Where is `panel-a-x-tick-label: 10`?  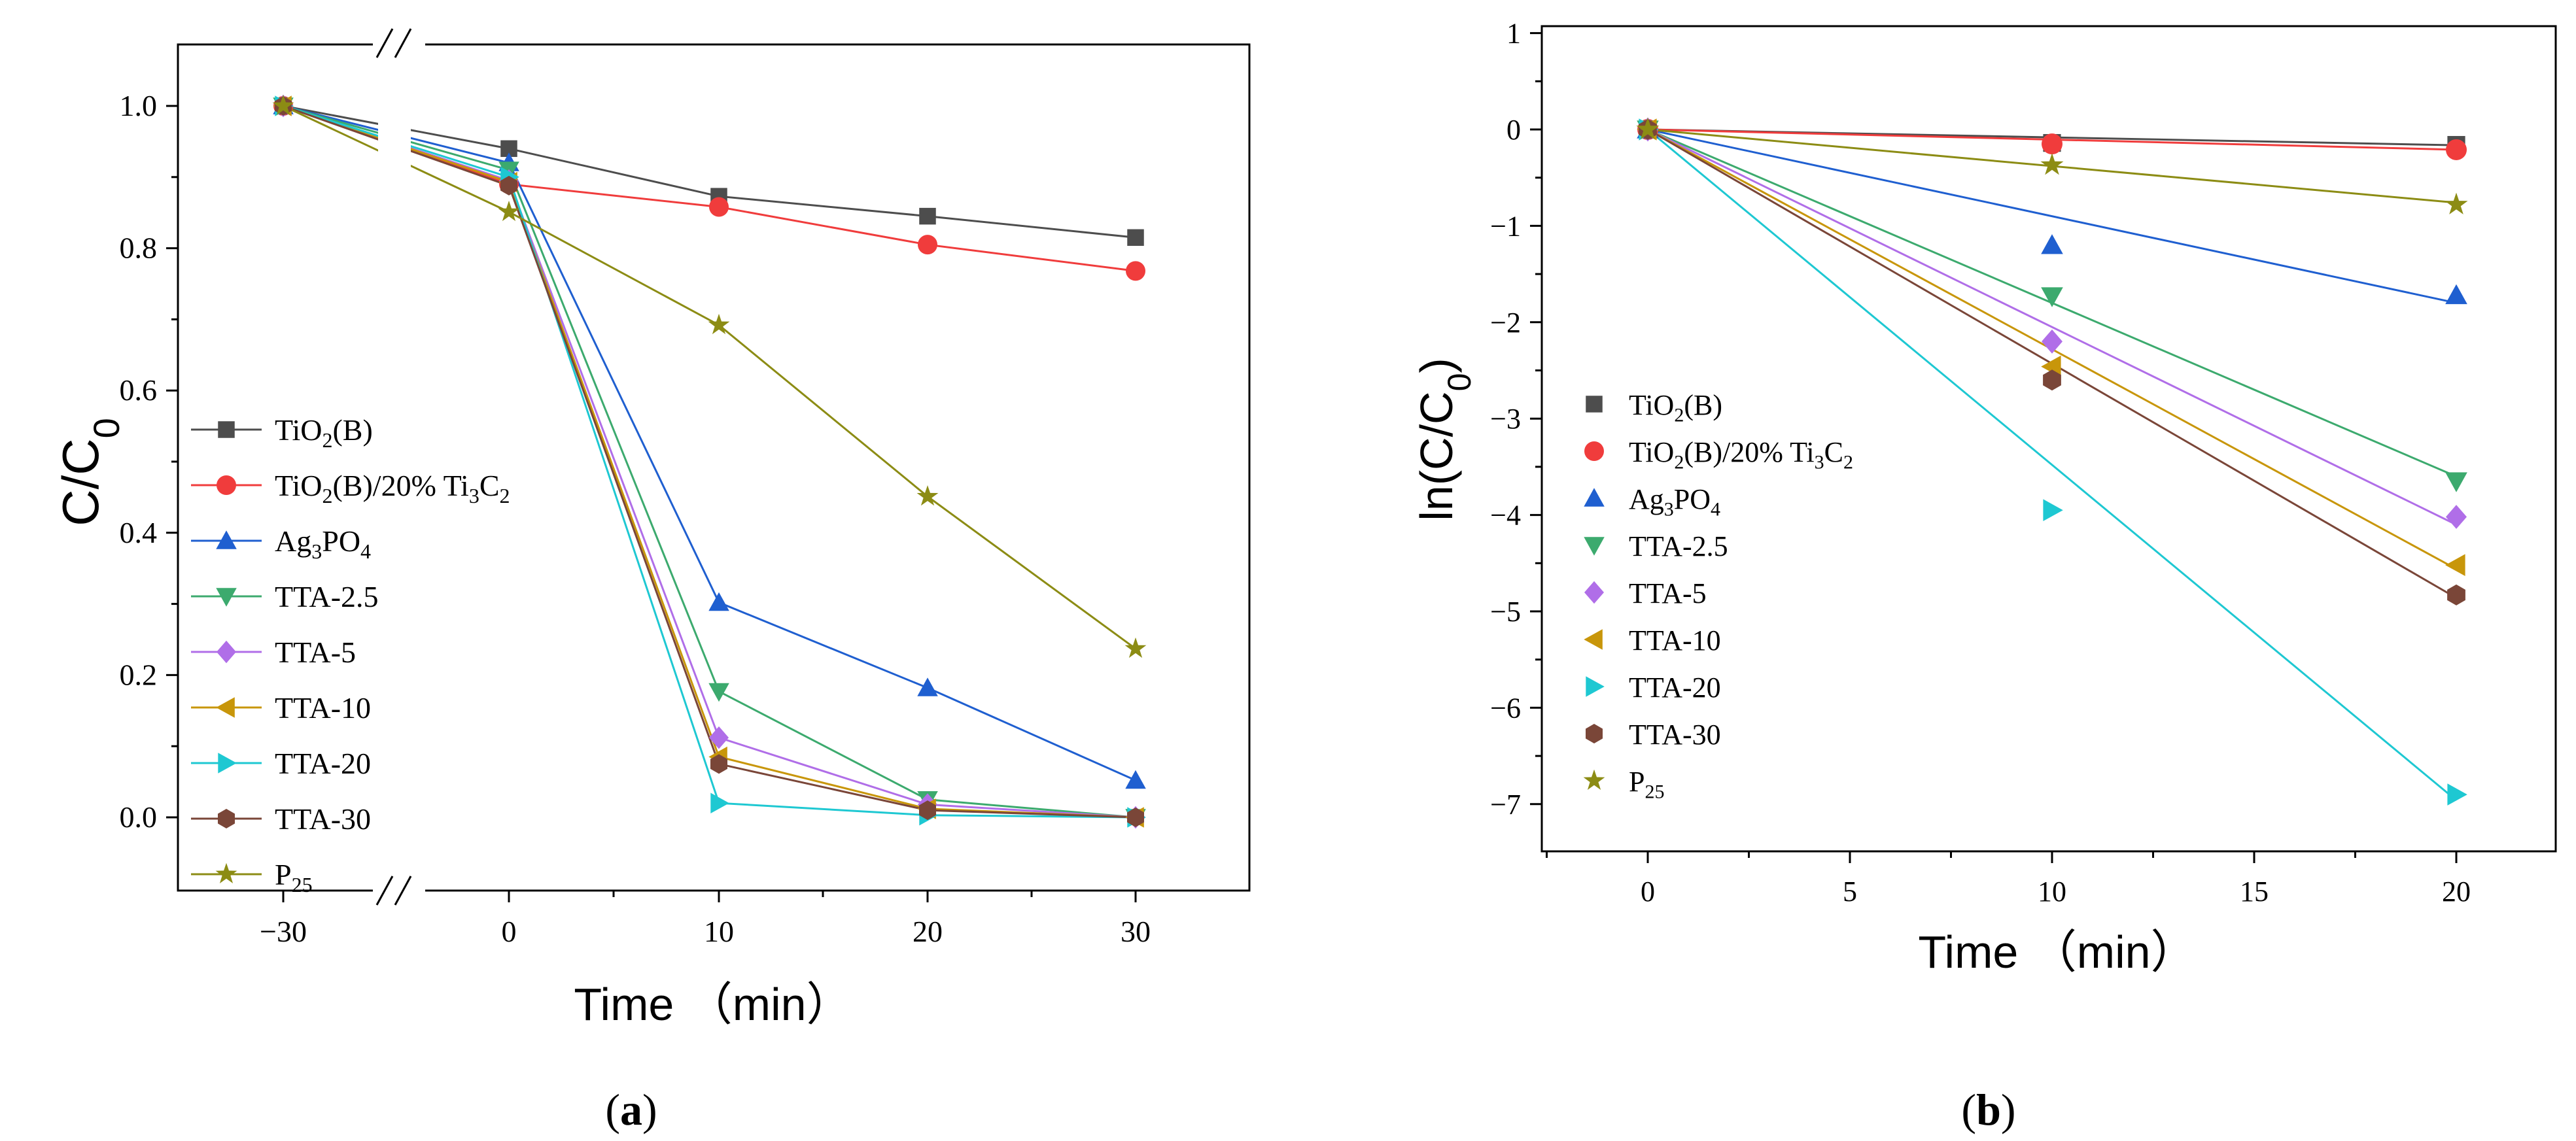 panel-a-x-tick-label: 10 is located at coordinates (719, 931).